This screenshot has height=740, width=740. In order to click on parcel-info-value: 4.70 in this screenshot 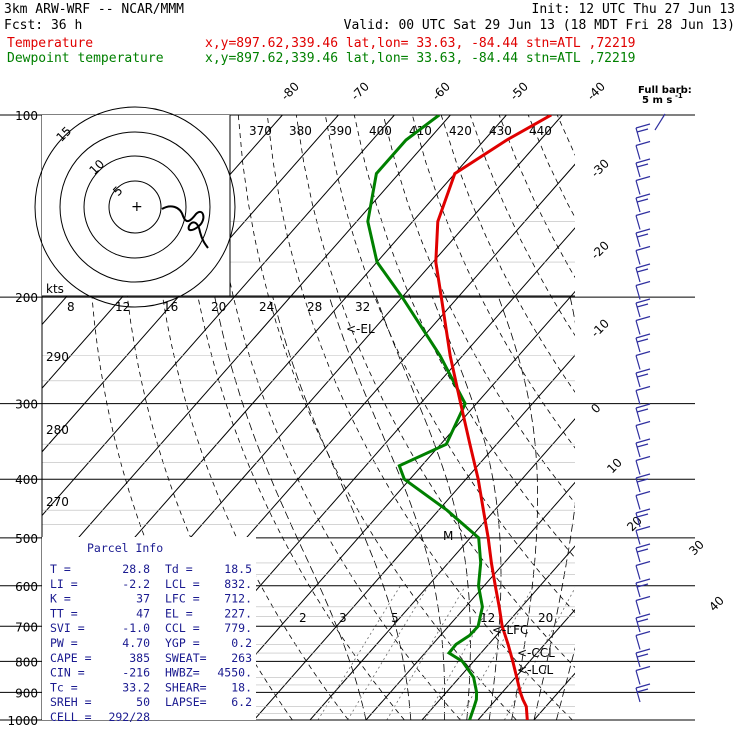, I will do `click(136, 643)`.